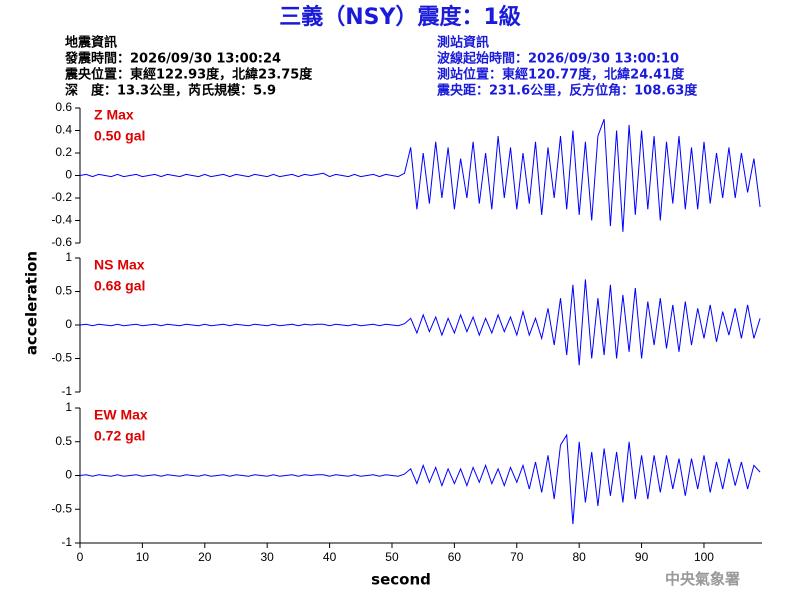  I want to click on x-tick-label: 0, so click(80, 557).